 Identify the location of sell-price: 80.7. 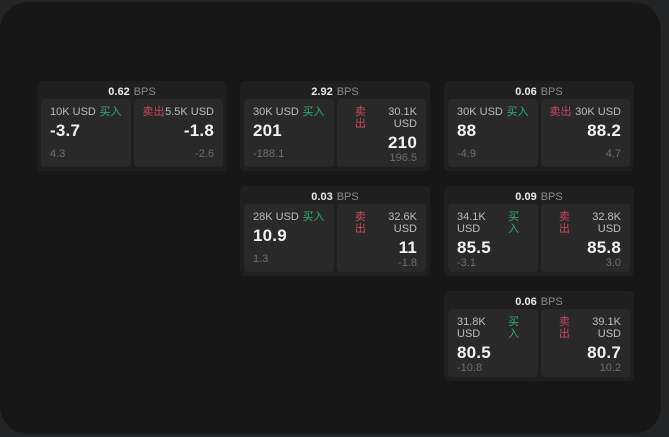
(604, 352).